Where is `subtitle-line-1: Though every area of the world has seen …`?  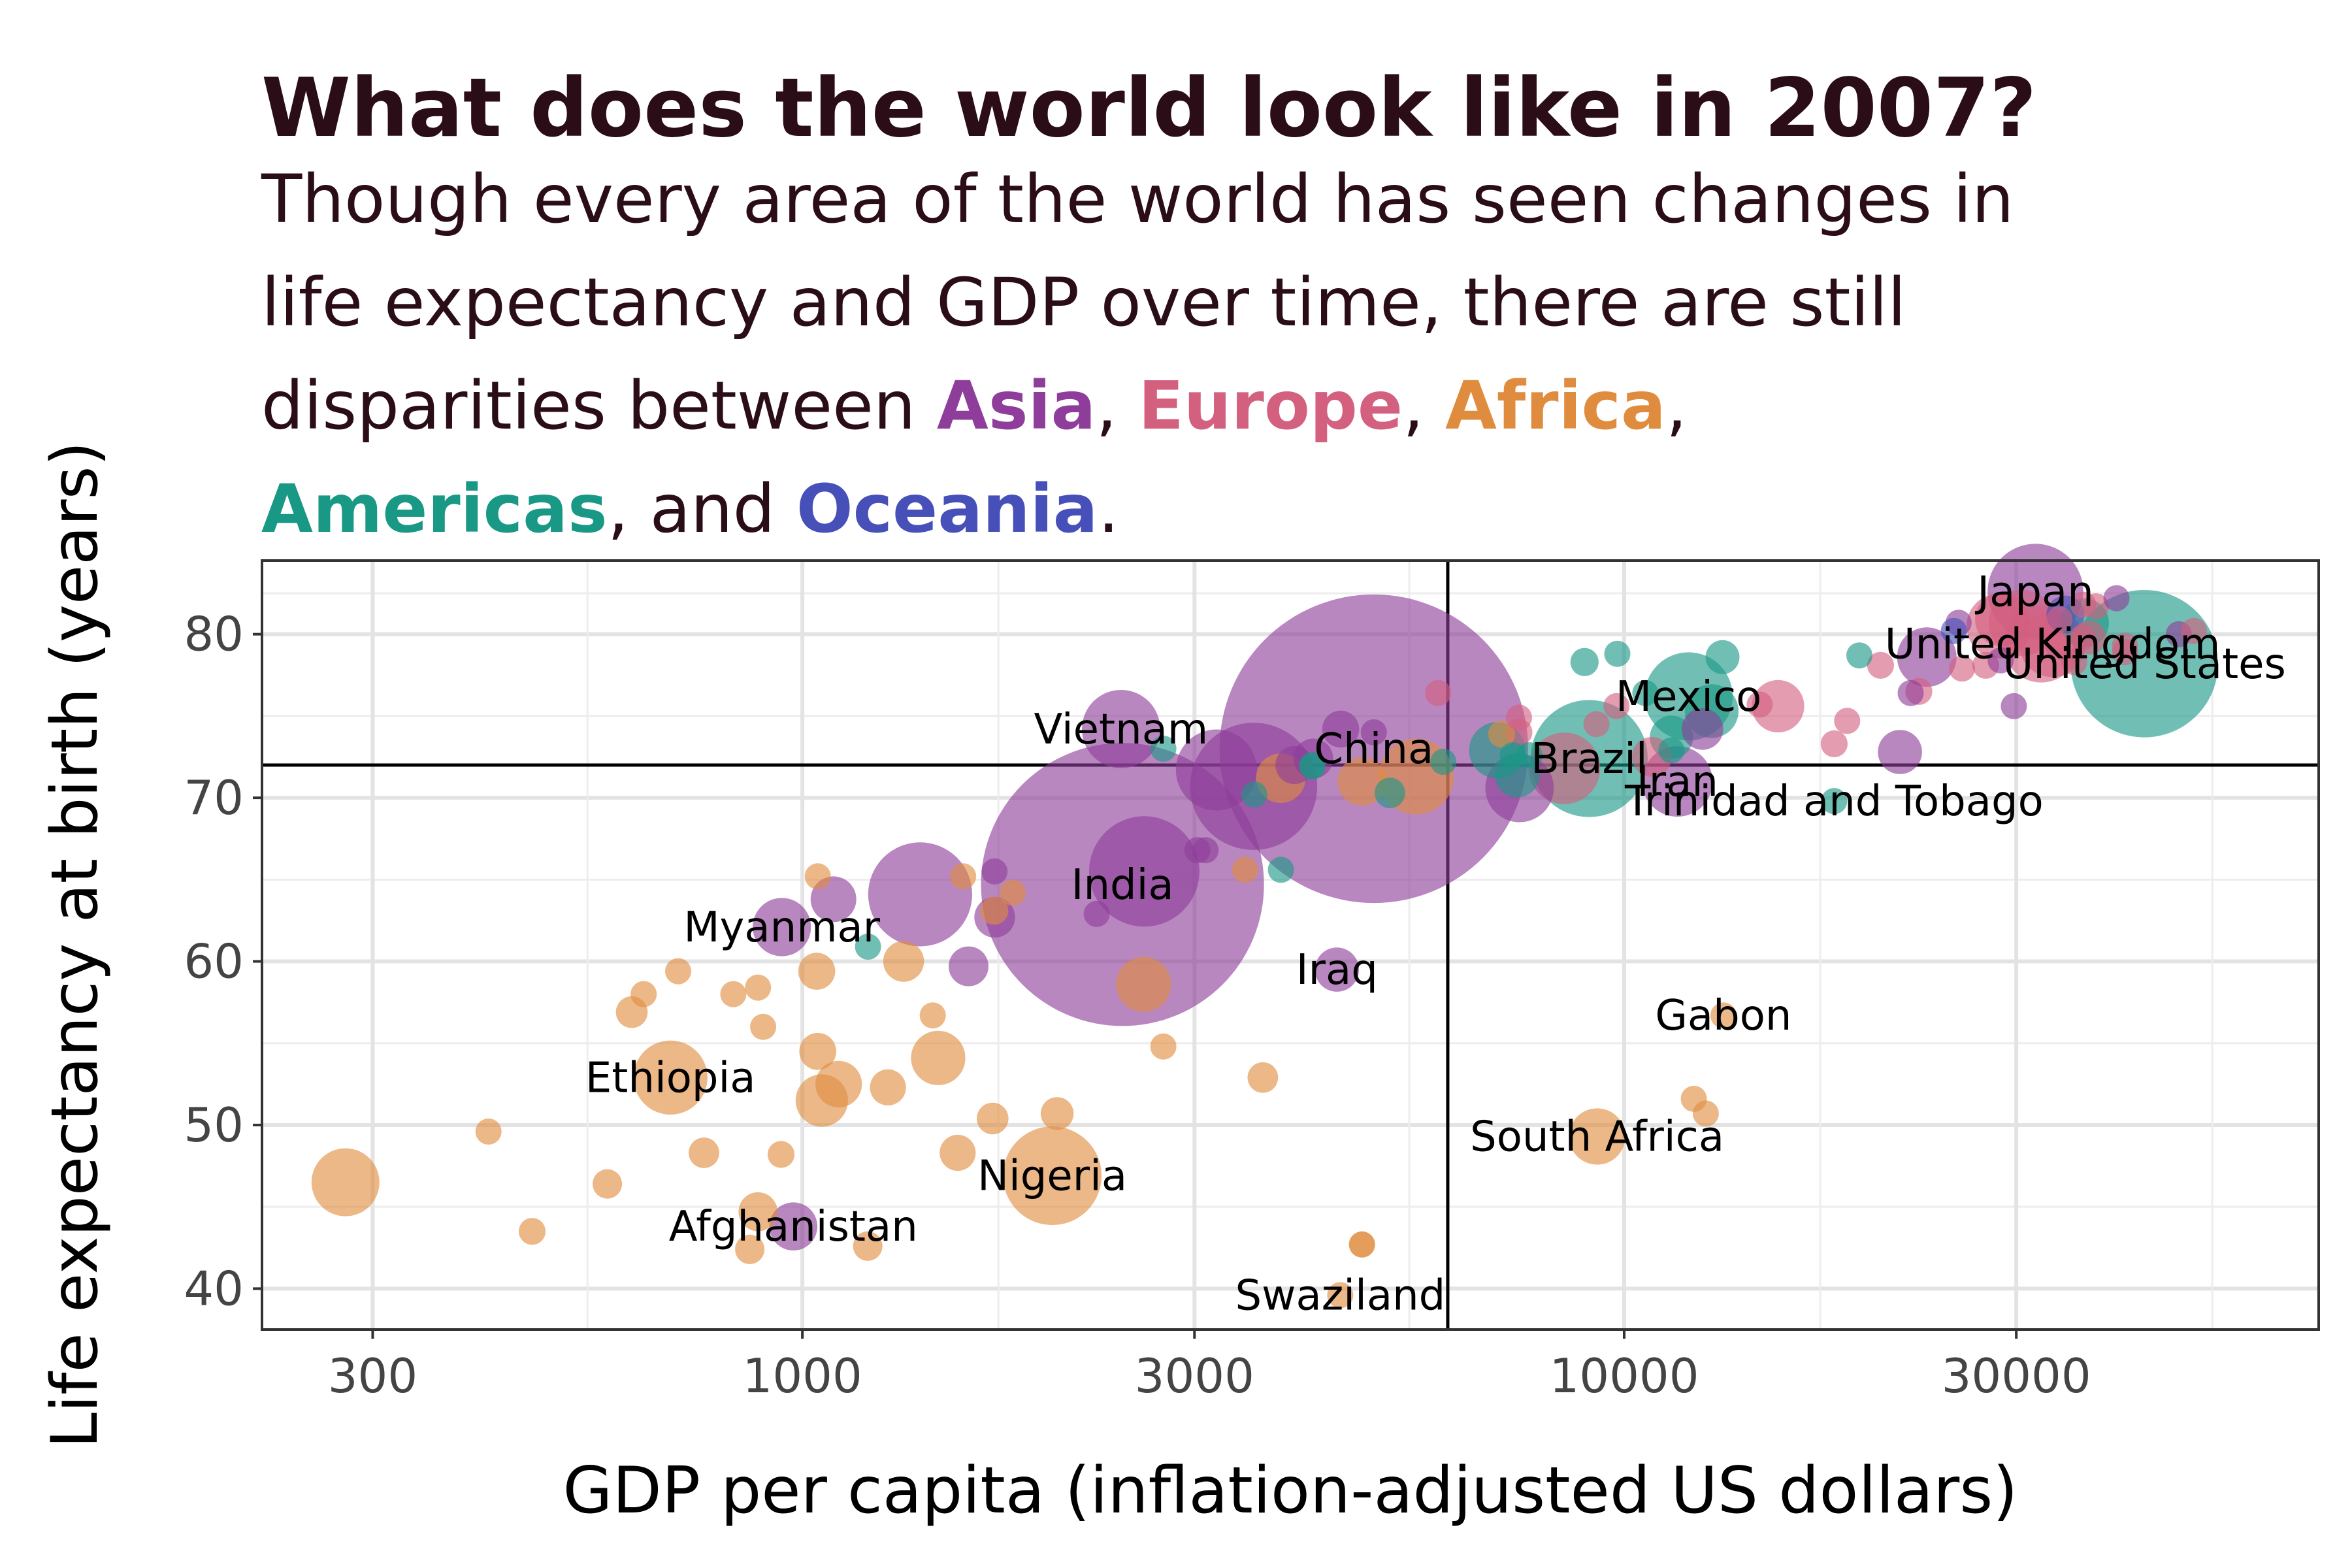 subtitle-line-1: Though every area of the world has seen … is located at coordinates (1137, 199).